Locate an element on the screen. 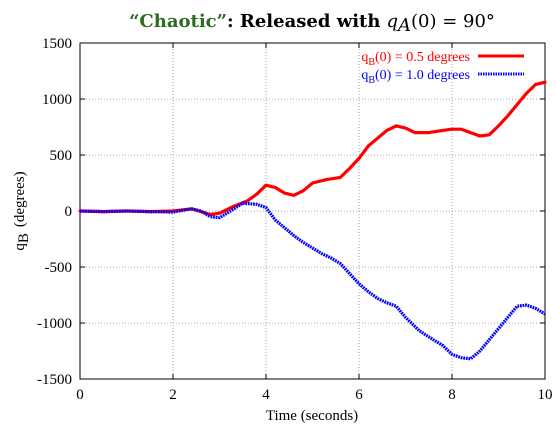 The width and height of the screenshot is (556, 427). legend: qB(0) = 0.5 degrees qB(0) = 1.0 degrees is located at coordinates (442, 68).